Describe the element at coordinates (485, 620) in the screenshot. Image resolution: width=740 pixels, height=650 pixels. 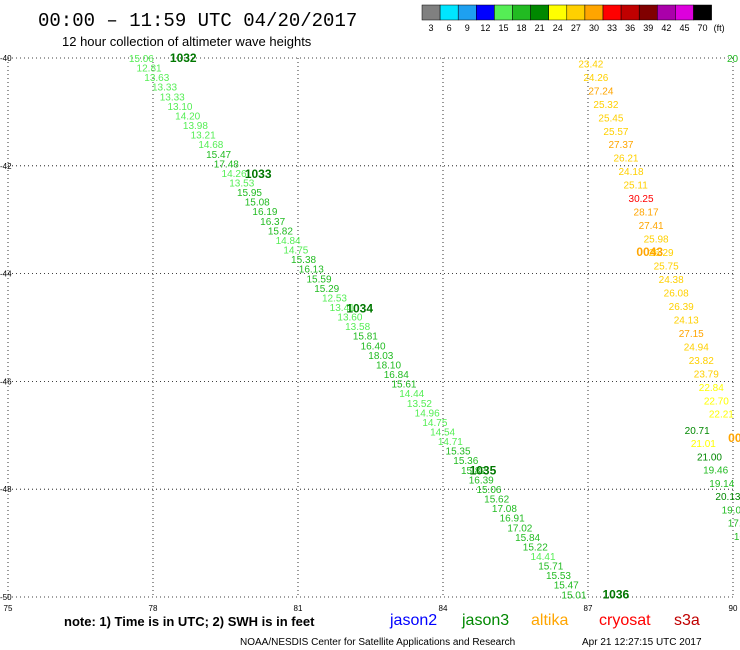
I see `legend-item-jason3: jason3` at that location.